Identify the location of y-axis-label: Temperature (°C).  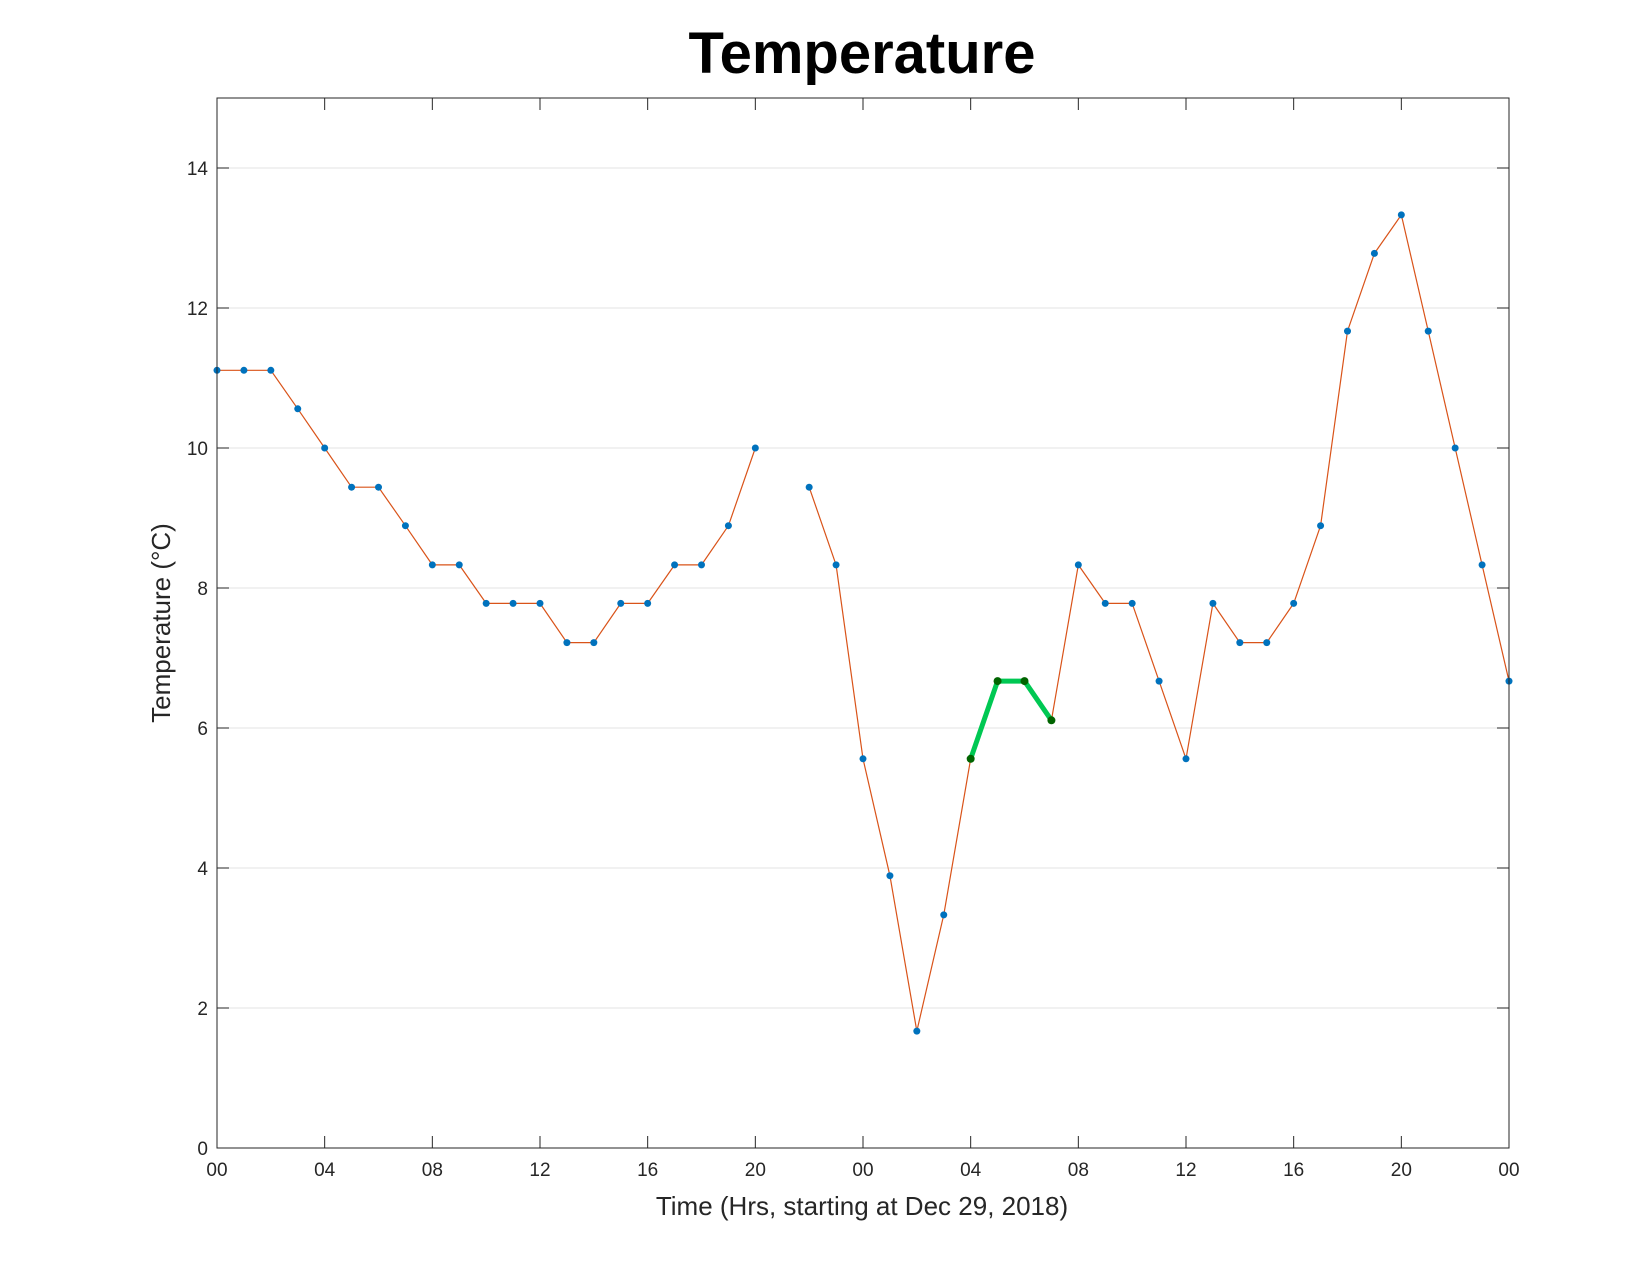
(161, 623).